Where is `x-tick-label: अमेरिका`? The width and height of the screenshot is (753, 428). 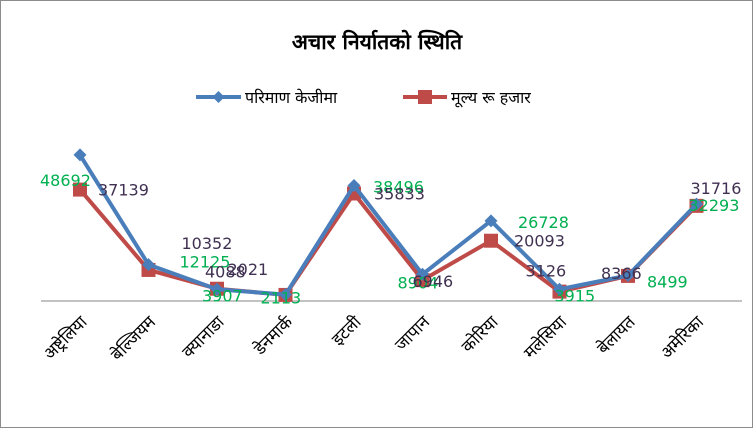 x-tick-label: अमेरिका is located at coordinates (682, 337).